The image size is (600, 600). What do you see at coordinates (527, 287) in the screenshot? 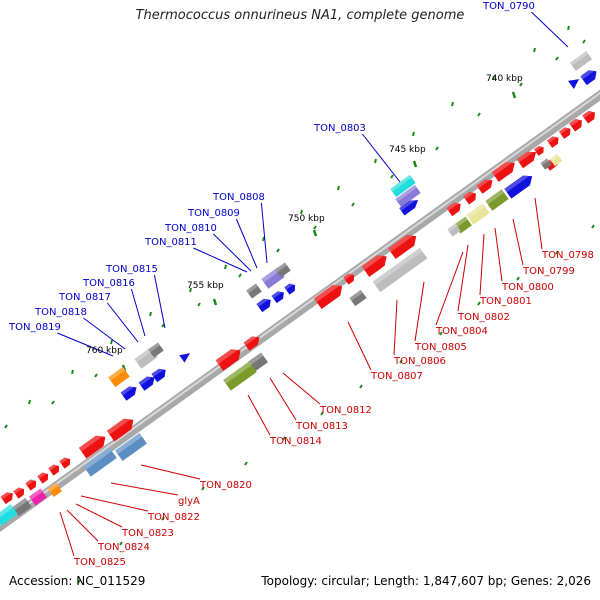
I see `gene-label: TON_0800` at bounding box center [527, 287].